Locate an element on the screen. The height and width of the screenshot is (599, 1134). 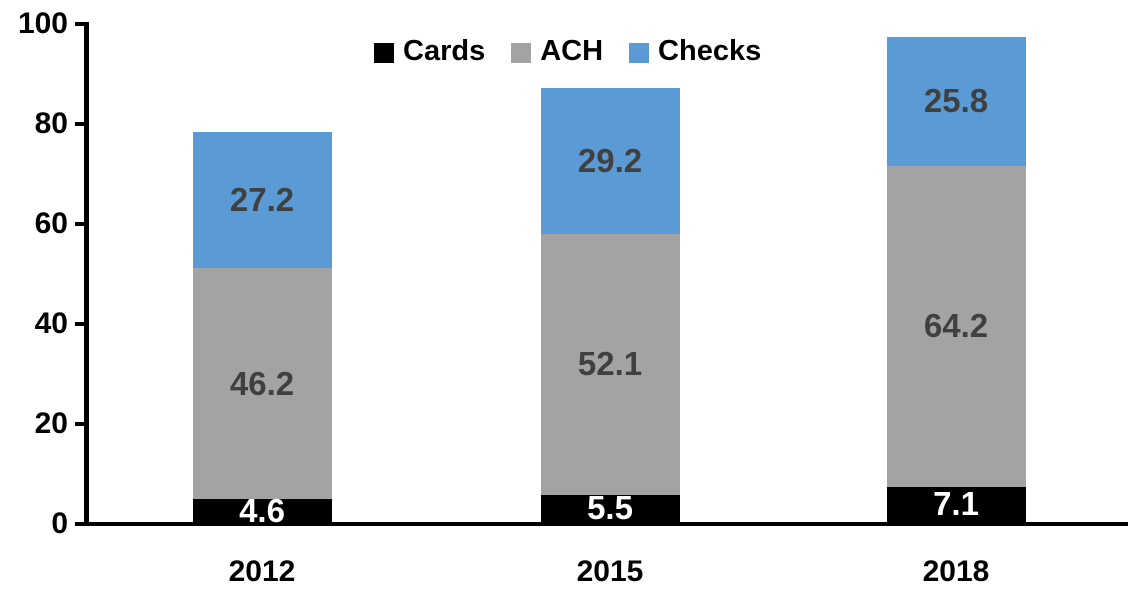
x-axis-line is located at coordinates (606, 524).